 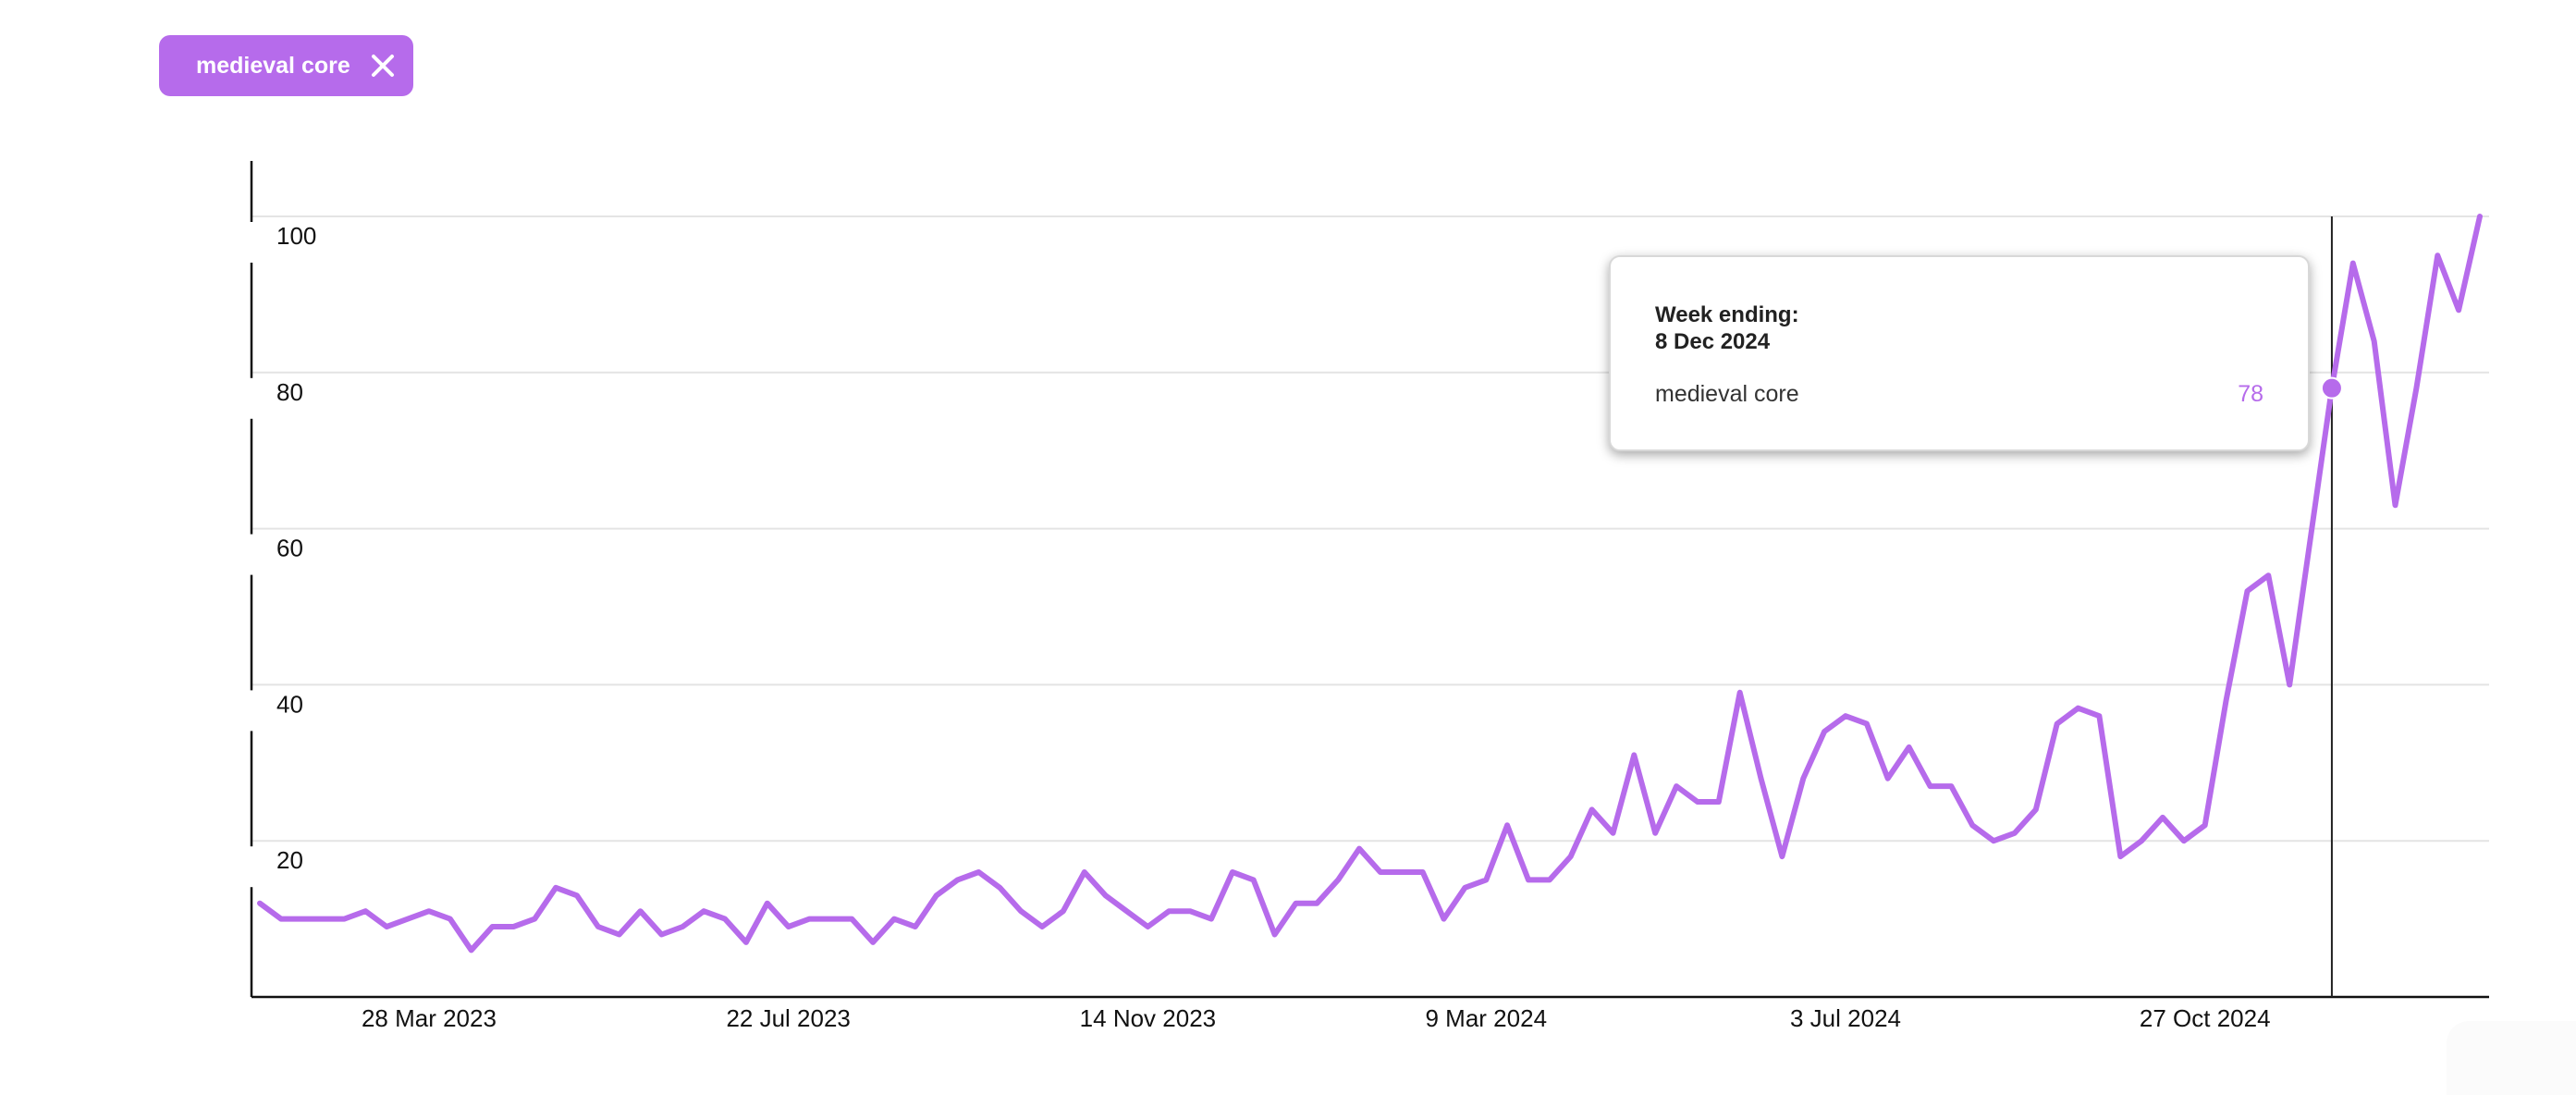 I want to click on highlight-point, so click(x=2332, y=388).